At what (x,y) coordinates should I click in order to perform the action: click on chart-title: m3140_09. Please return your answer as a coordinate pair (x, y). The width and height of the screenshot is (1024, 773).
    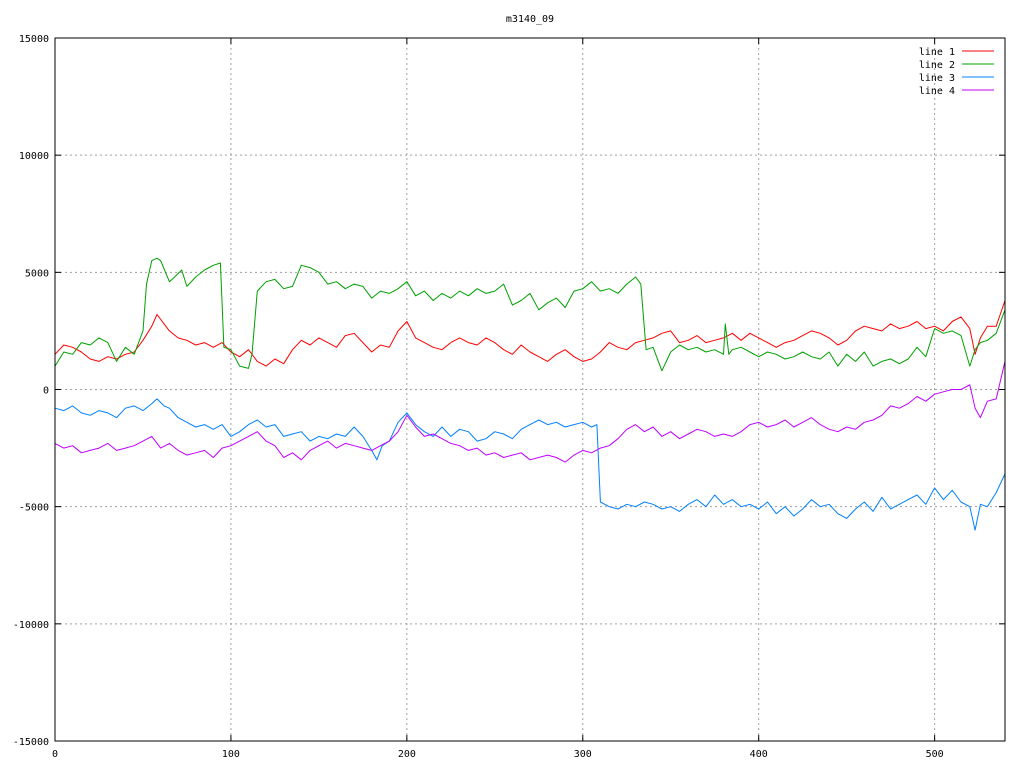
    Looking at the image, I should click on (530, 19).